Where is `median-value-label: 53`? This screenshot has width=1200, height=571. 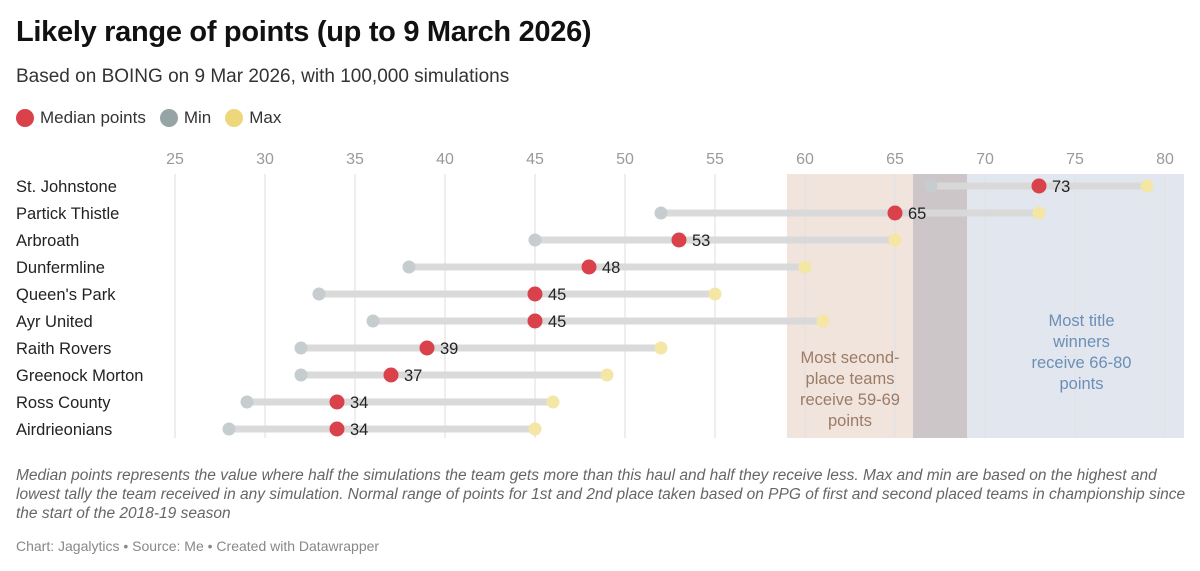
median-value-label: 53 is located at coordinates (701, 241).